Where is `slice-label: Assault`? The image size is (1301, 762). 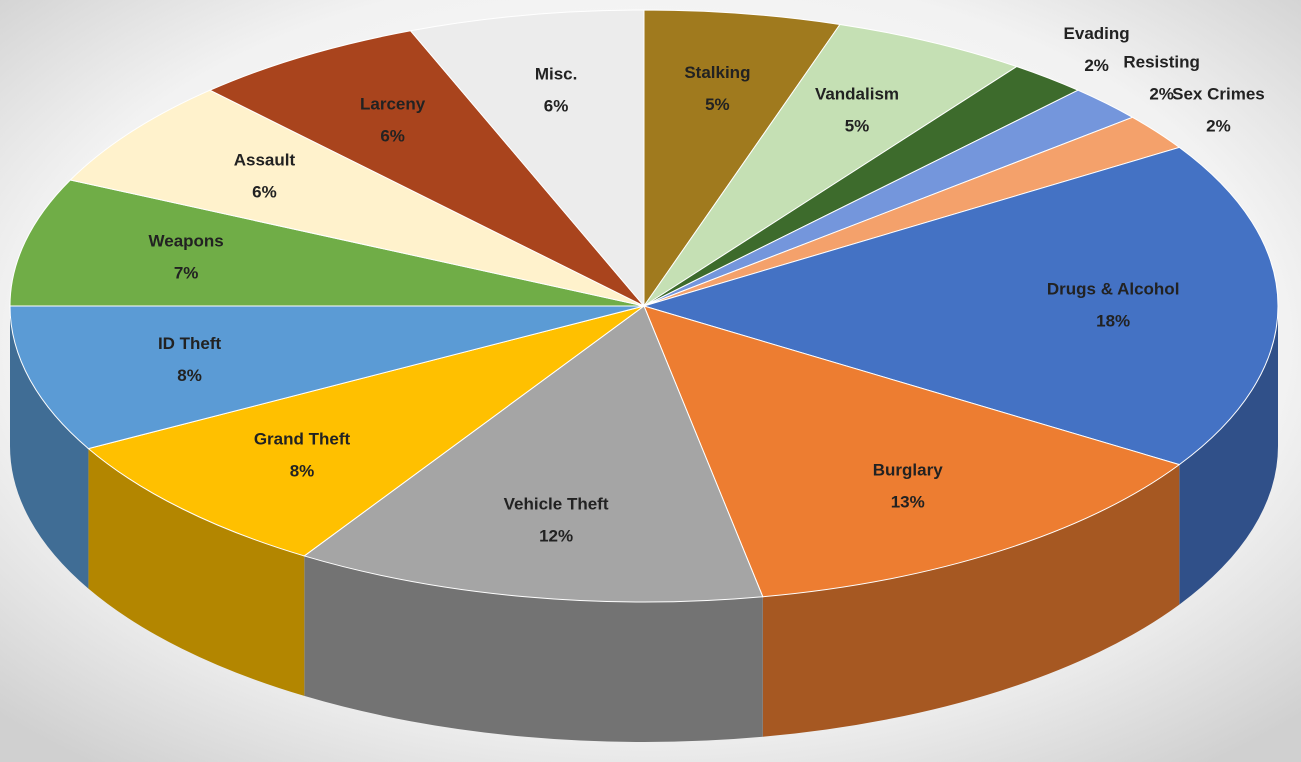 slice-label: Assault is located at coordinates (265, 160).